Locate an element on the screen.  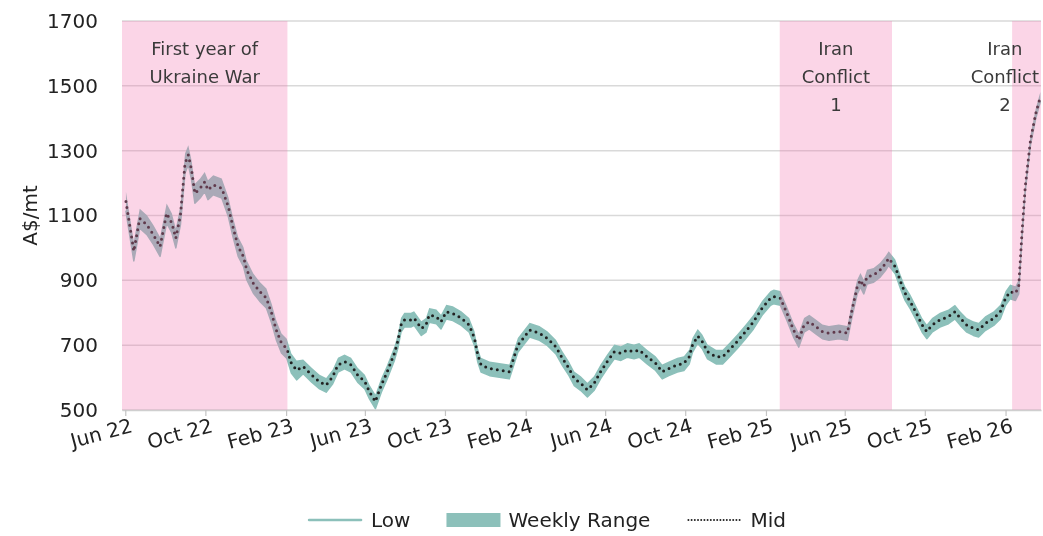
band-label: Iran Conflict 2 is located at coordinates (1004, 76).